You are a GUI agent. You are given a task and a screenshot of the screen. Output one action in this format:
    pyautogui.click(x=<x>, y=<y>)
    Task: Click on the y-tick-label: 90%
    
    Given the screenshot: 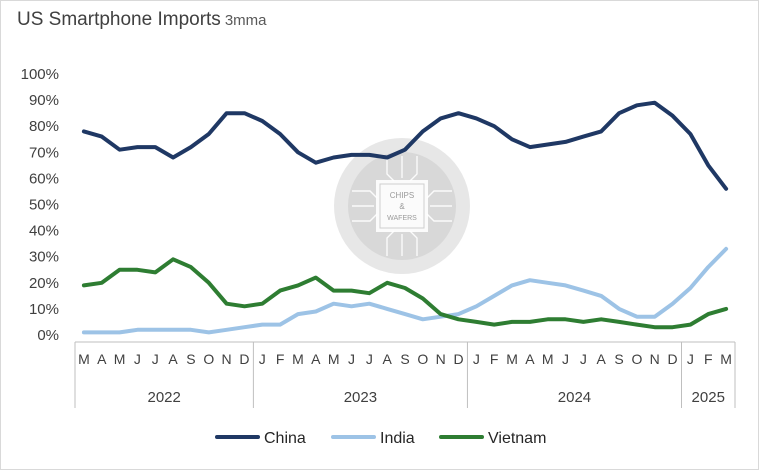 What is the action you would take?
    pyautogui.click(x=44, y=100)
    